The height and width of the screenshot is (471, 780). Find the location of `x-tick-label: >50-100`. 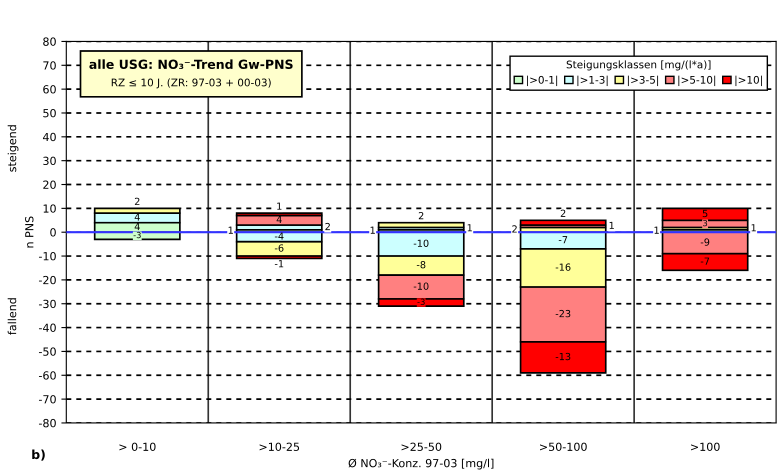

x-tick-label: >50-100 is located at coordinates (563, 447).